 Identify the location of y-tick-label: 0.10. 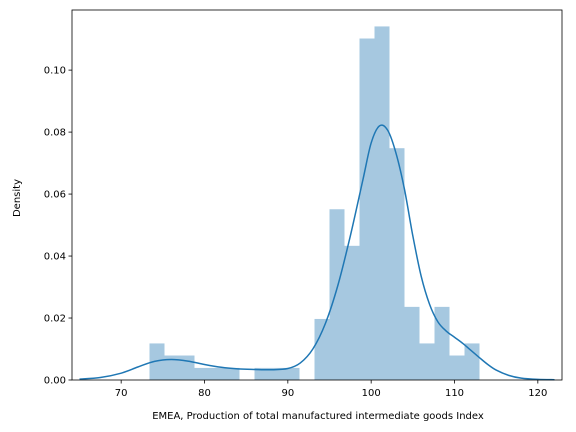
(55, 71).